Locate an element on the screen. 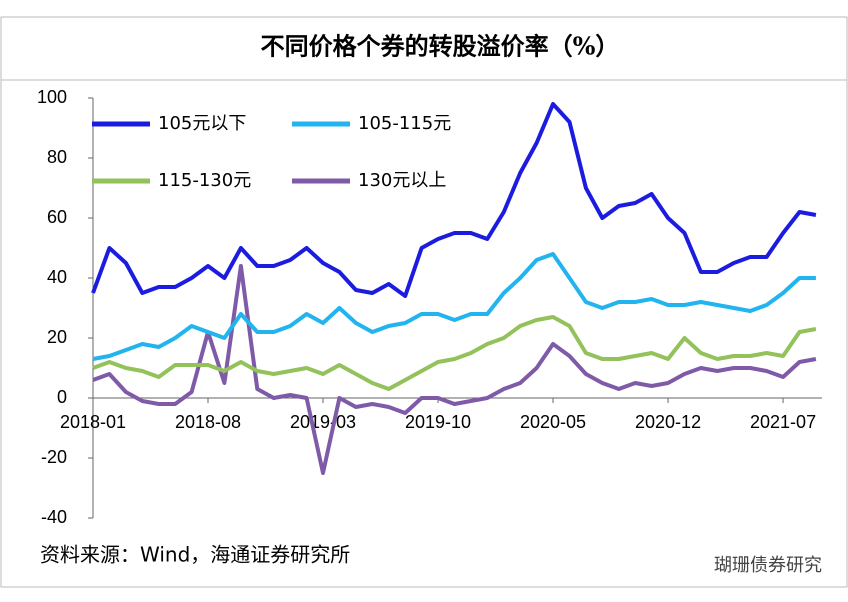 This screenshot has height=602, width=848. y-tick-label: 20 is located at coordinates (57, 337).